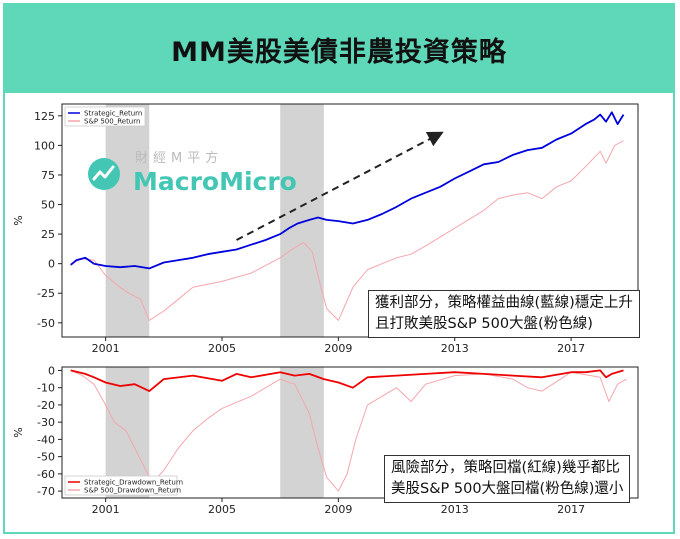 This screenshot has height=539, width=680. I want to click on logo-trend-icon, so click(103, 173).